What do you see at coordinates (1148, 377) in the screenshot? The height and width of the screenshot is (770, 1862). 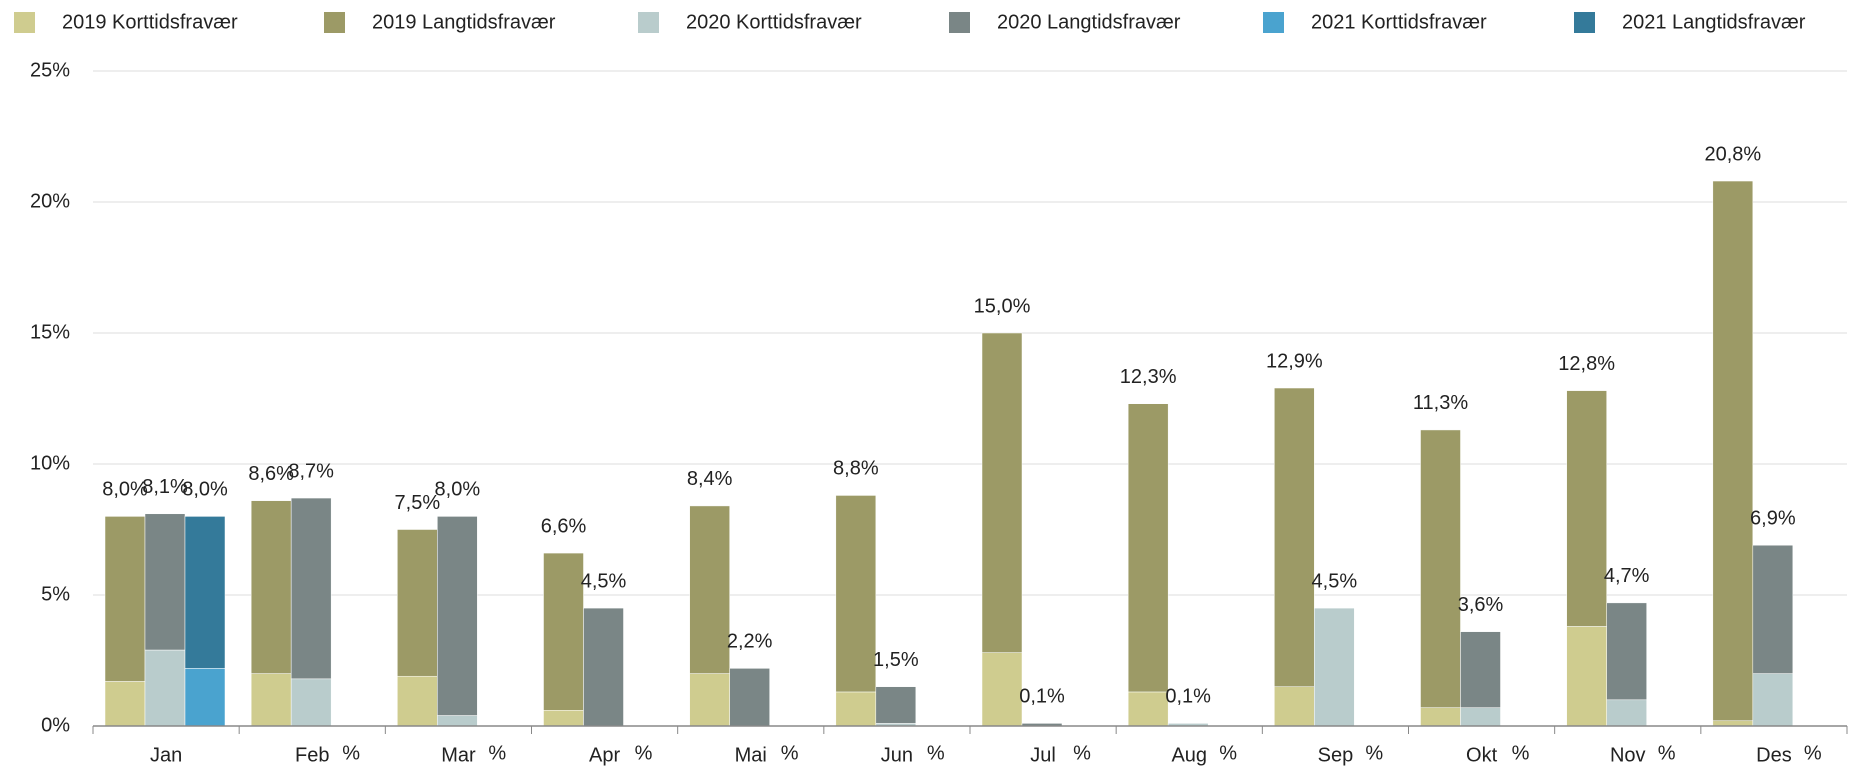 I see `total-label: 12,3%` at bounding box center [1148, 377].